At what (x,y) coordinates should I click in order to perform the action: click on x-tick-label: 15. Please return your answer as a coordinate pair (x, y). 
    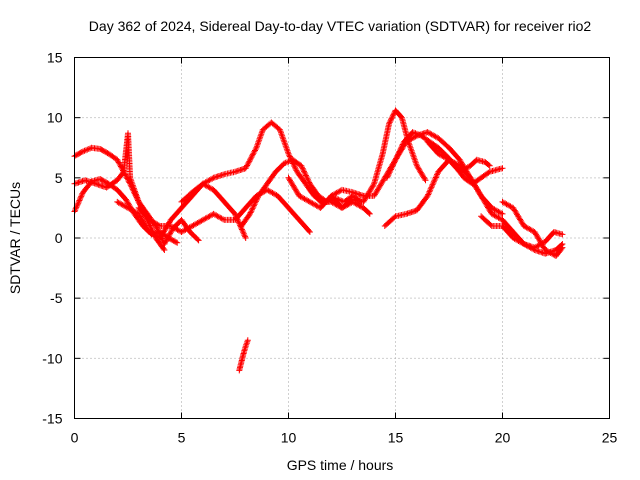
    Looking at the image, I should click on (396, 438).